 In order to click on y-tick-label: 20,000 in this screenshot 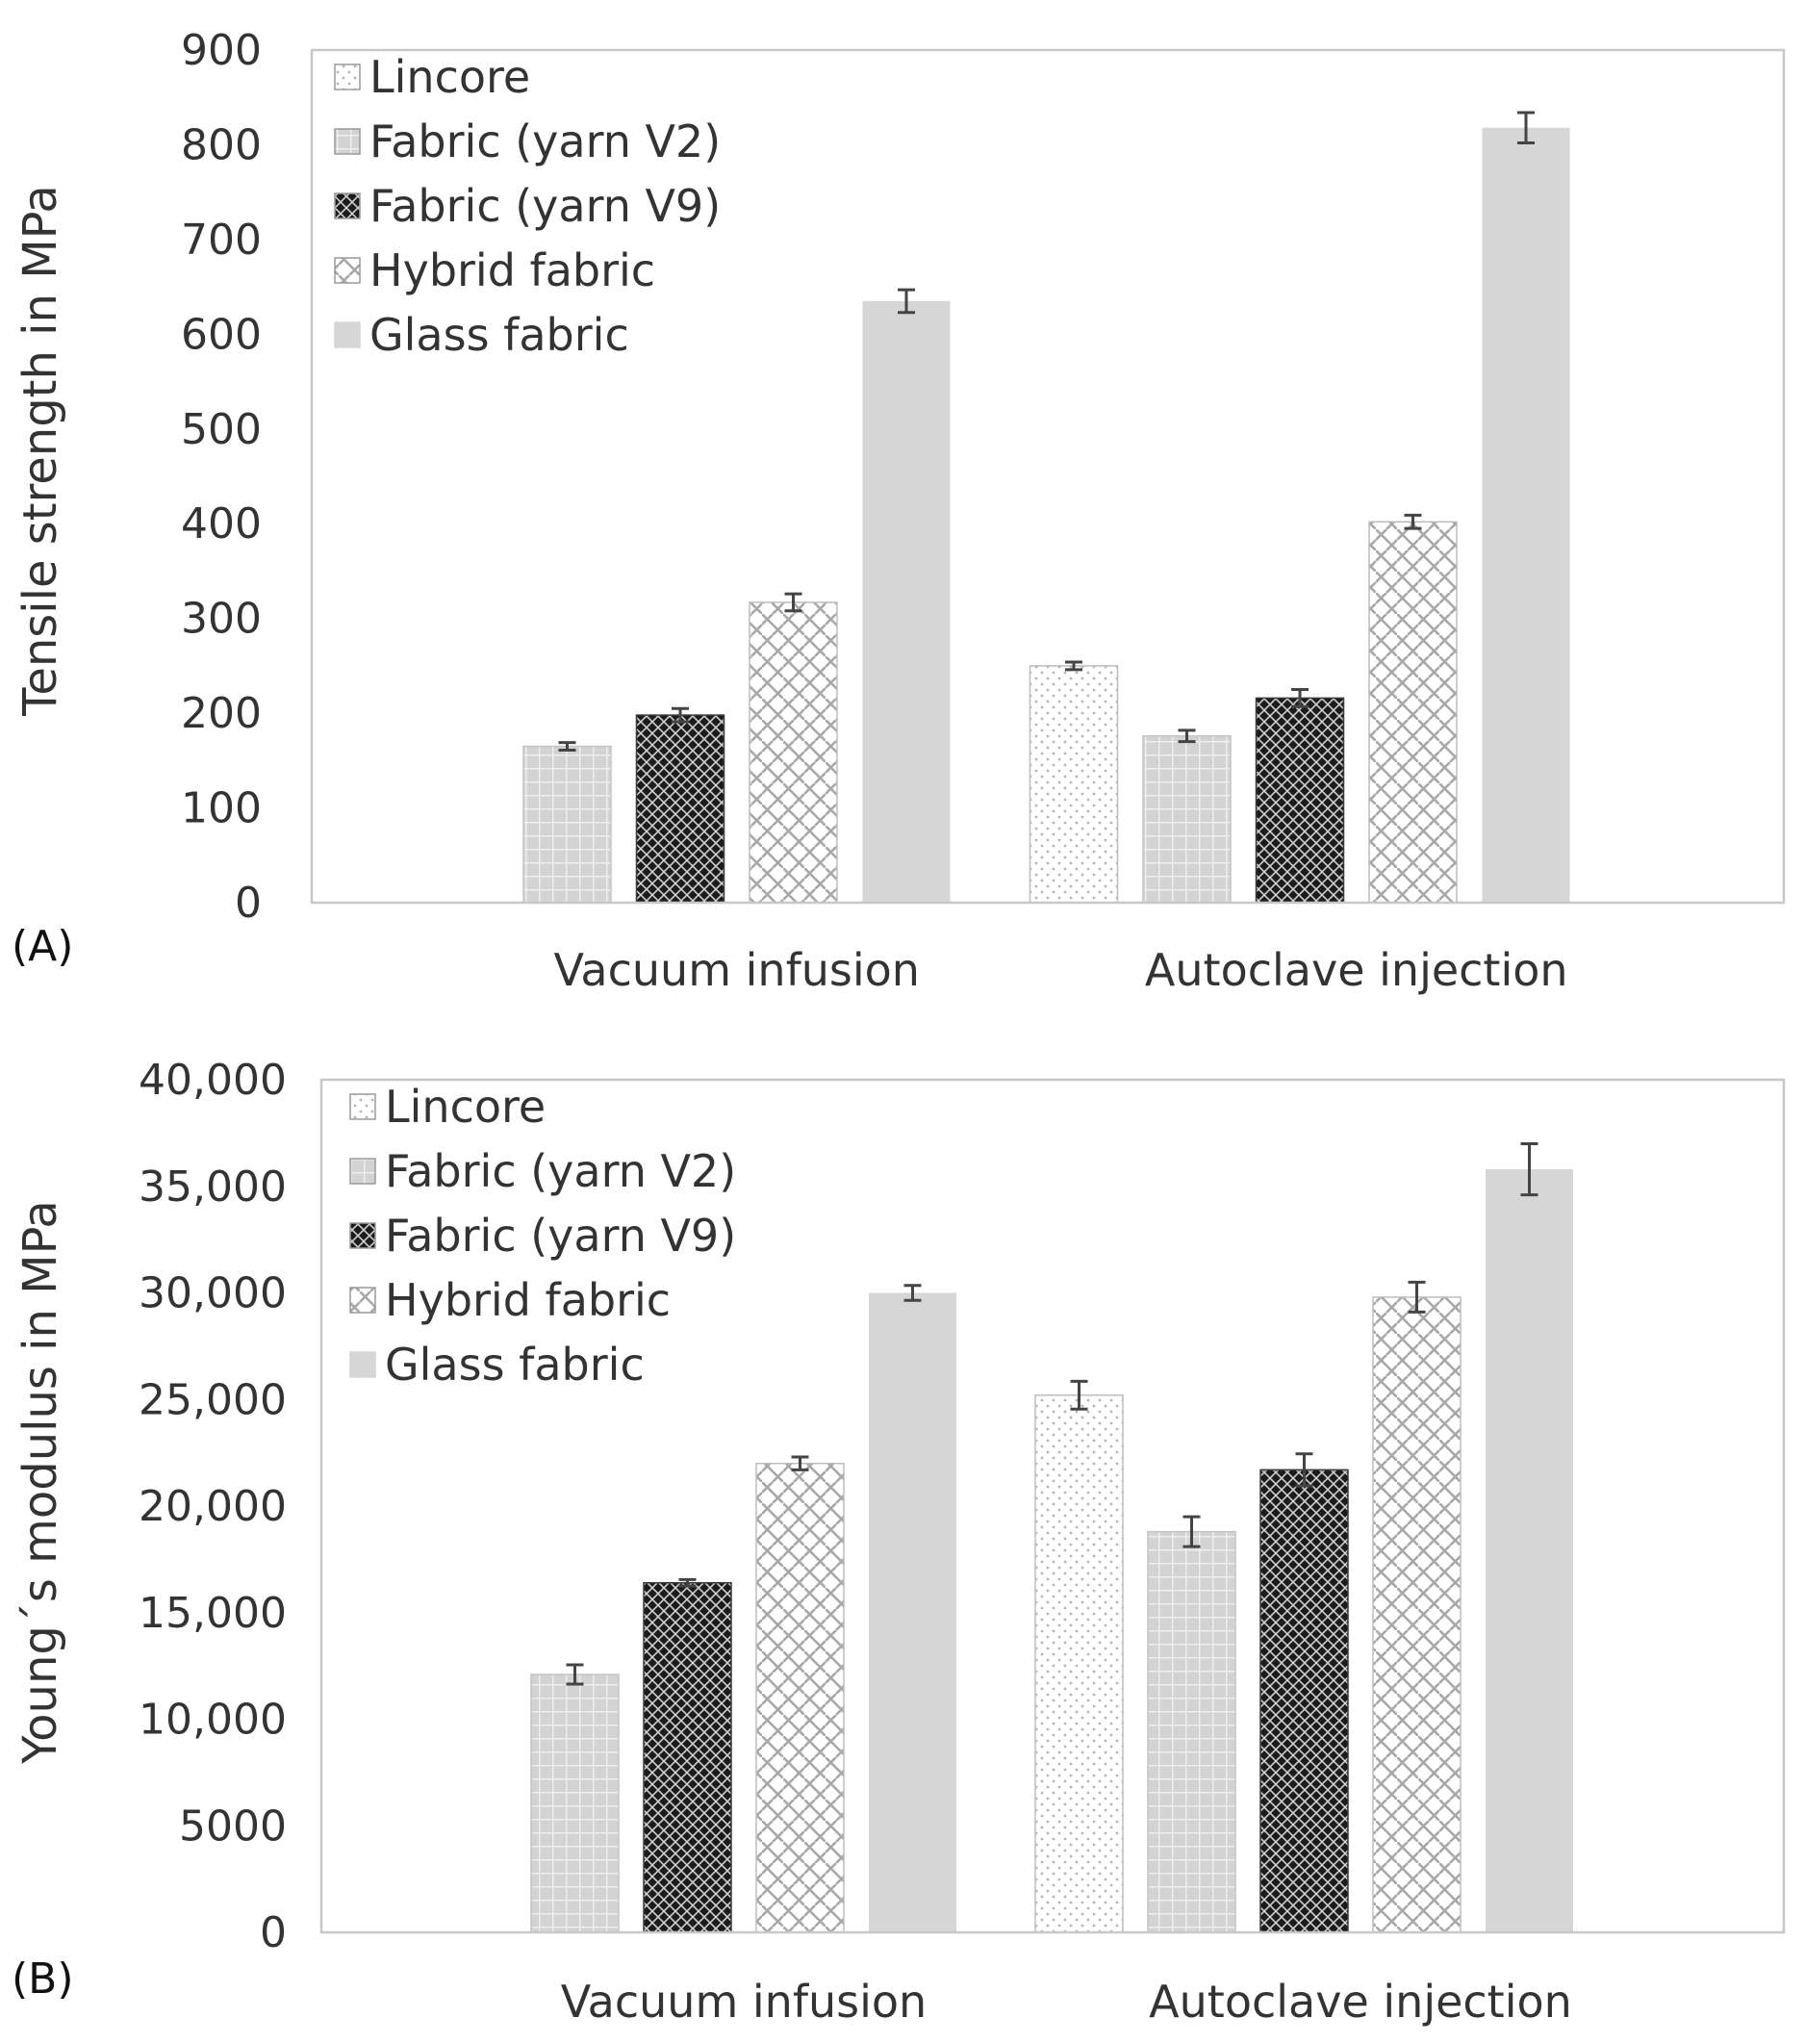, I will do `click(213, 1507)`.